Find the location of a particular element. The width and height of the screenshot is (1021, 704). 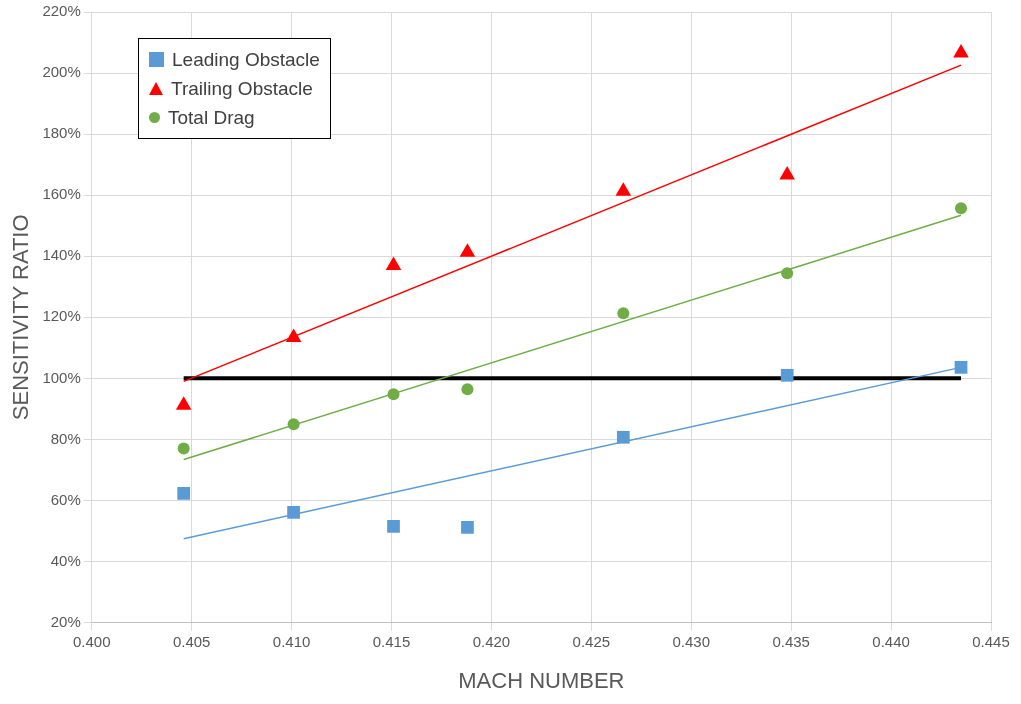

x-axis-title: MACH NUMBER is located at coordinates (541, 680).